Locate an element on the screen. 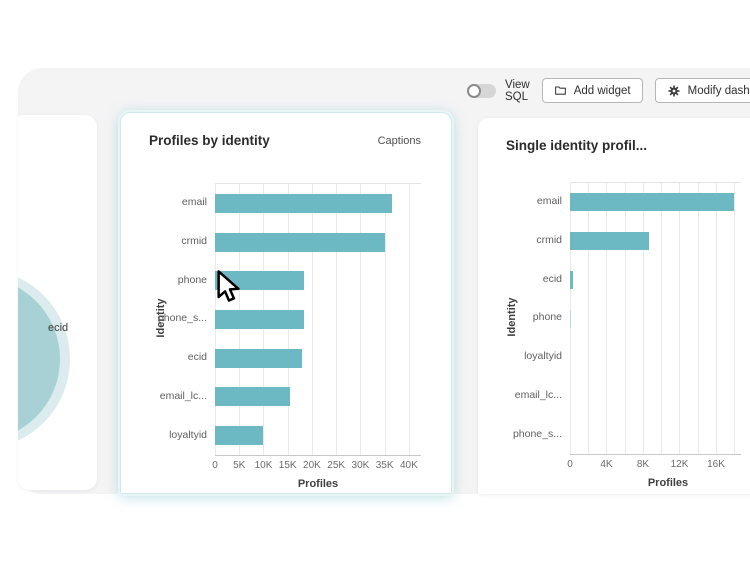 The image size is (750, 563). x-tick-label: 12K is located at coordinates (679, 464).